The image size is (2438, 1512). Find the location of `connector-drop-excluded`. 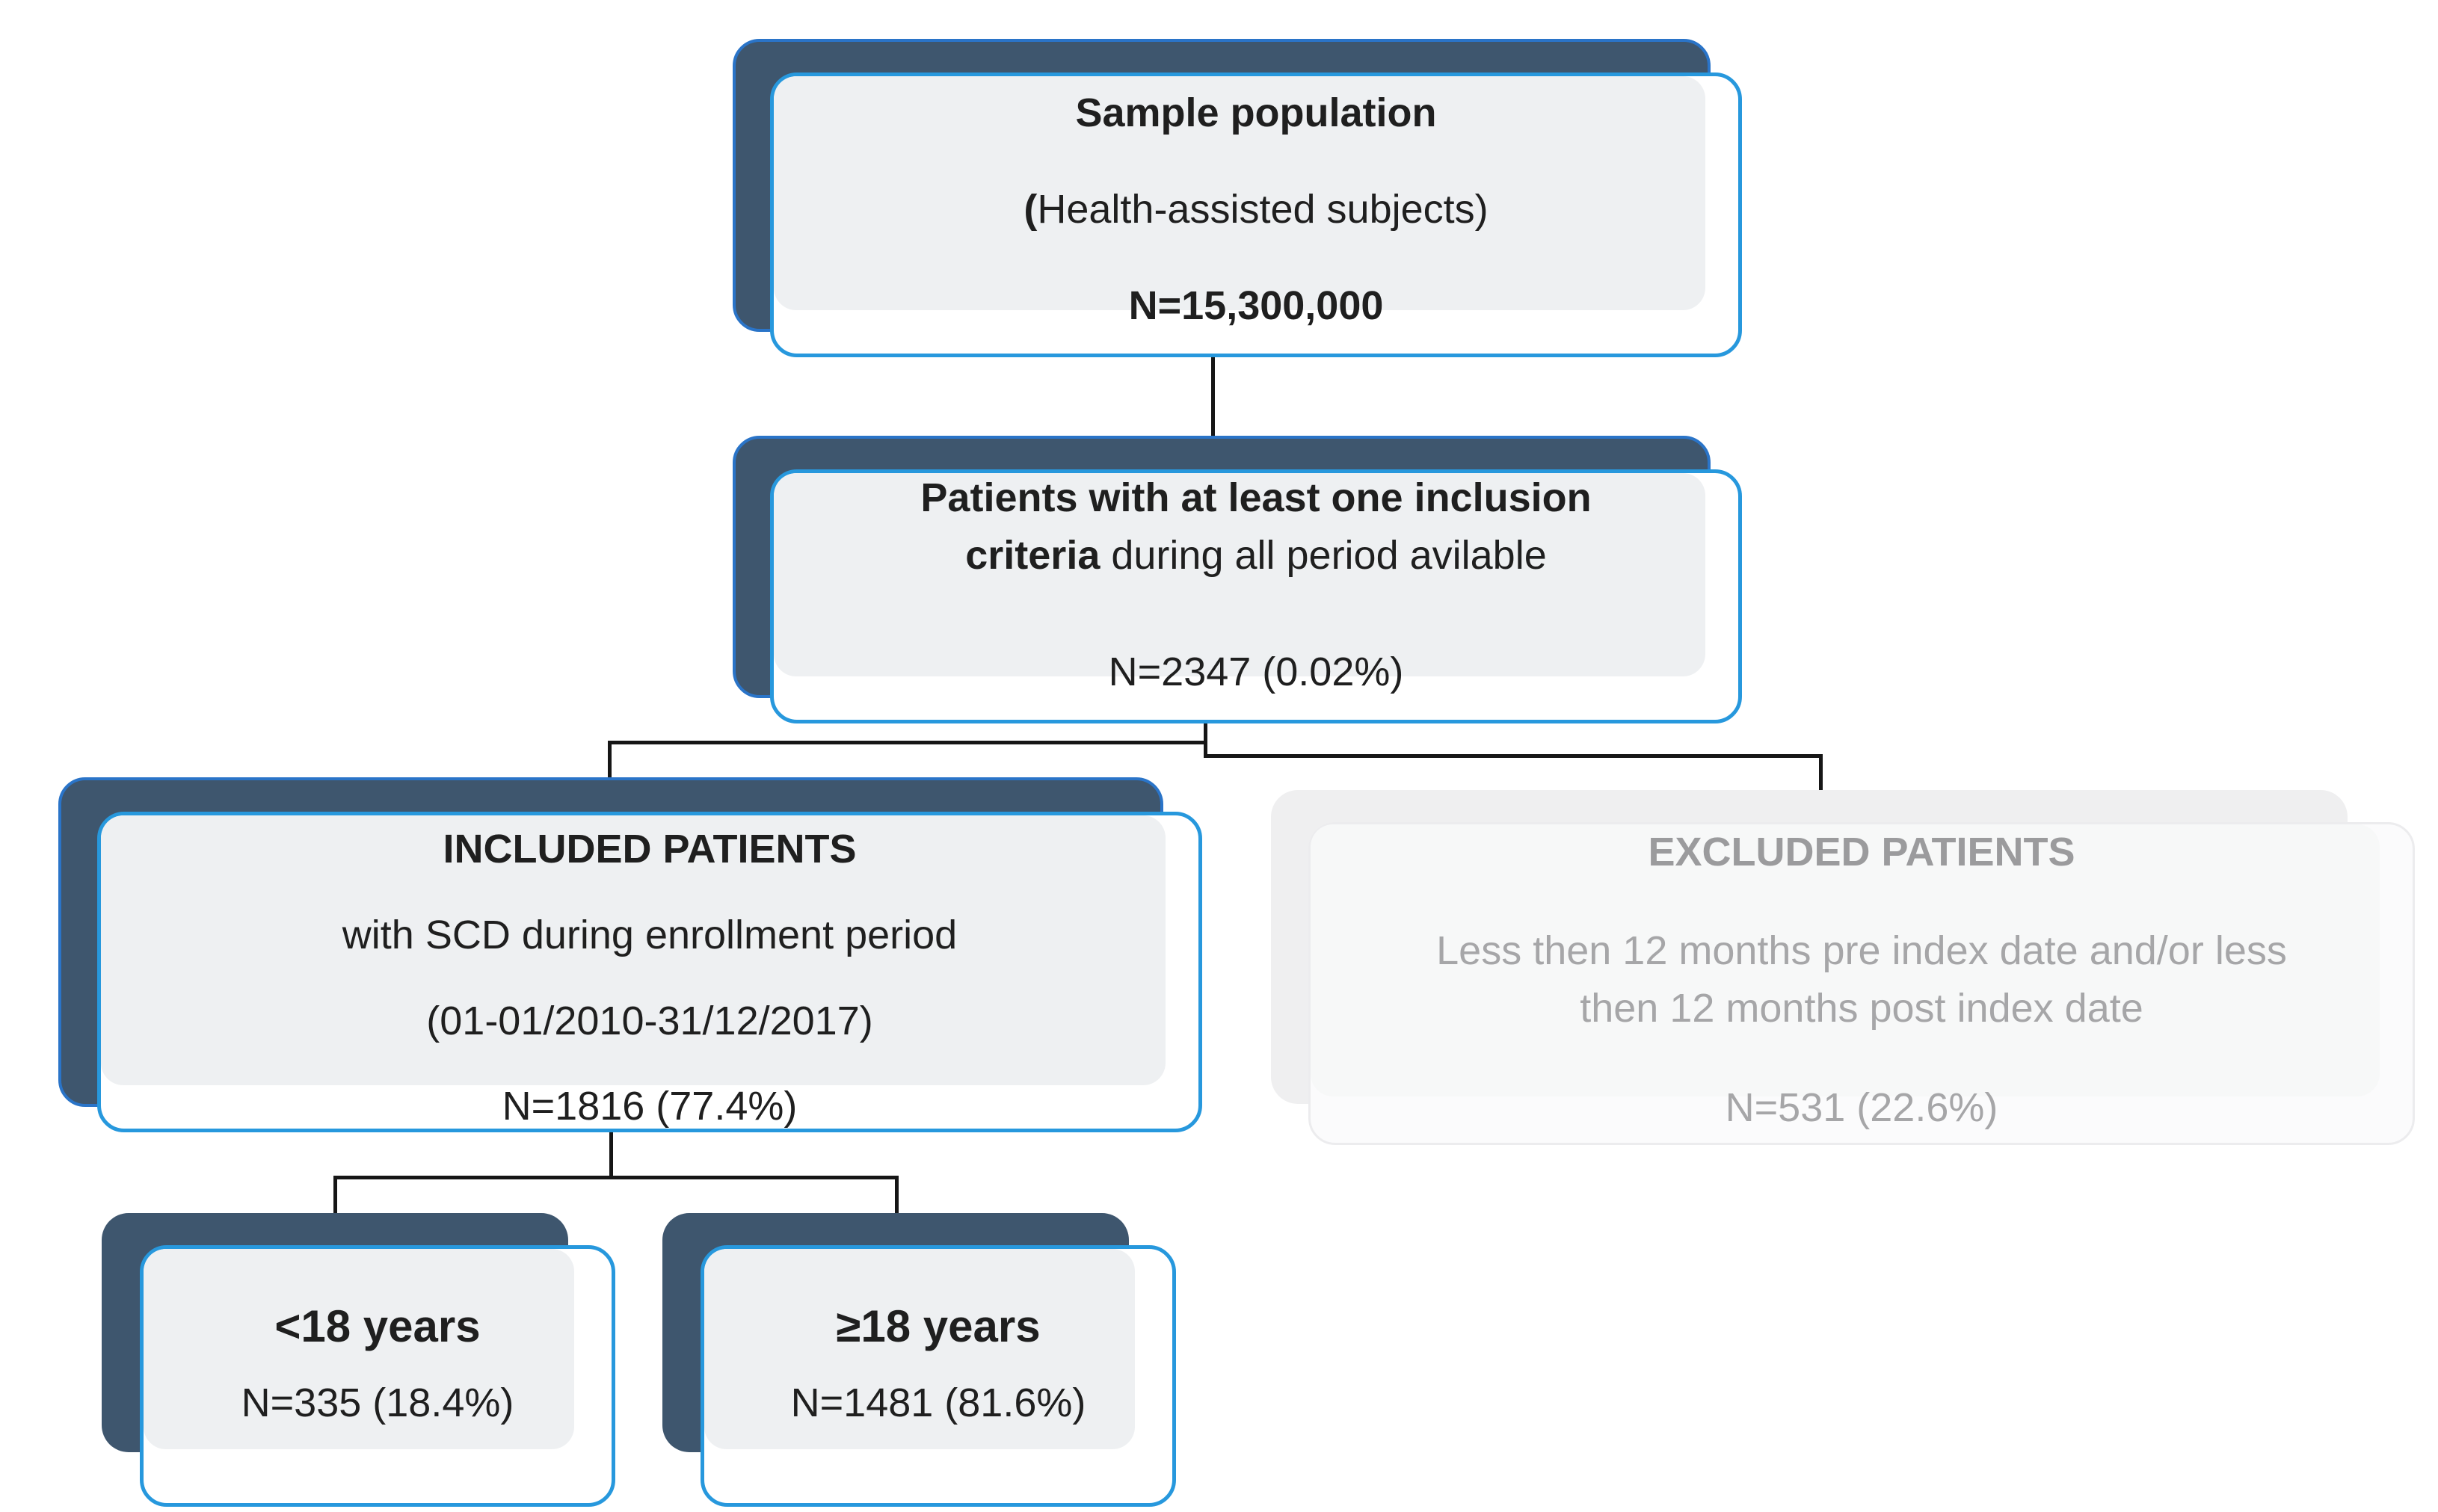

connector-drop-excluded is located at coordinates (1821, 774).